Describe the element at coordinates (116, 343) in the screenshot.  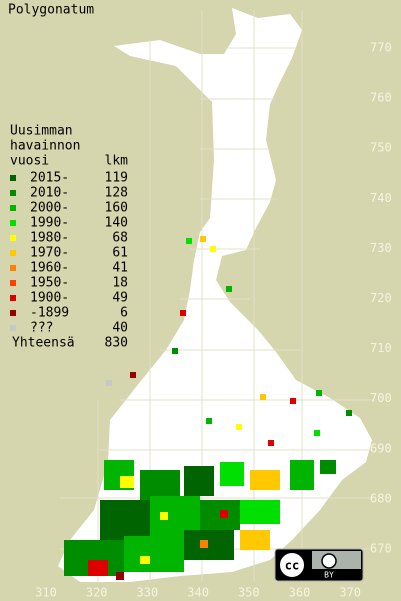
I see `legend-total: 830` at that location.